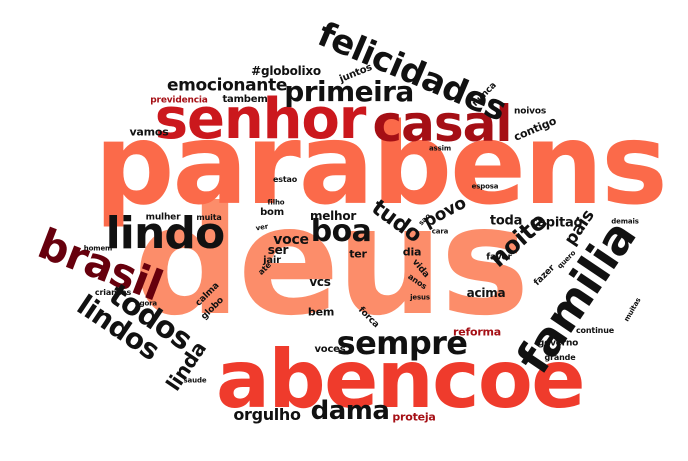 The width and height of the screenshot is (688, 461). Describe the element at coordinates (499, 257) in the screenshot. I see `word-favor: favor` at that location.